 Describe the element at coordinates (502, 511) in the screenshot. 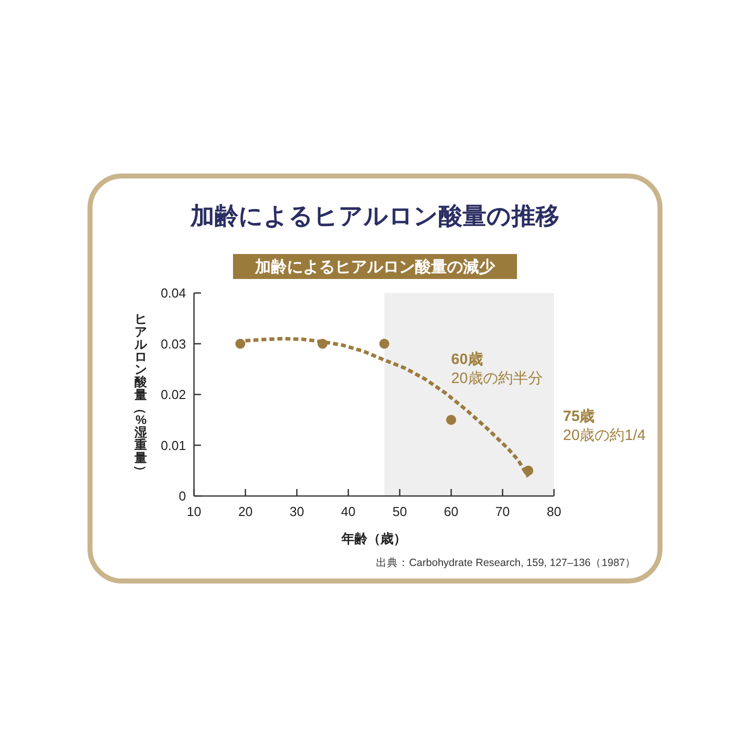

I see `x-tick-label: 70` at that location.